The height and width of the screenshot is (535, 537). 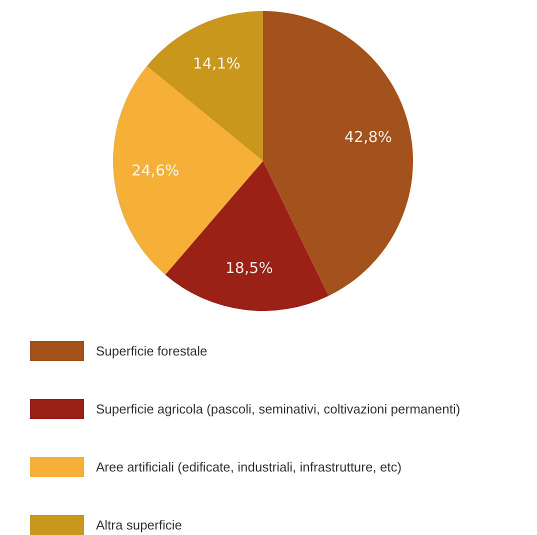 What do you see at coordinates (156, 170) in the screenshot?
I see `data-label: 24,6%` at bounding box center [156, 170].